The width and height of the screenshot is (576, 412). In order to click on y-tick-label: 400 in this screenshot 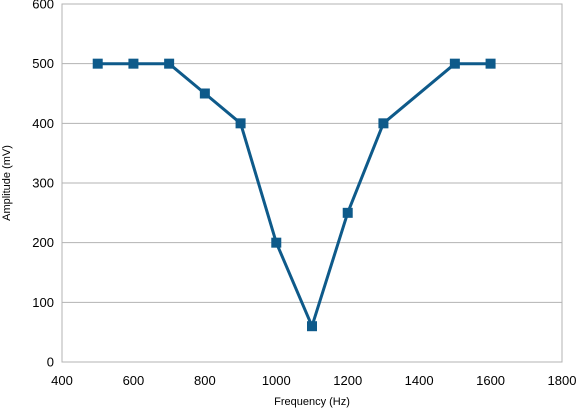, I will do `click(43, 123)`.